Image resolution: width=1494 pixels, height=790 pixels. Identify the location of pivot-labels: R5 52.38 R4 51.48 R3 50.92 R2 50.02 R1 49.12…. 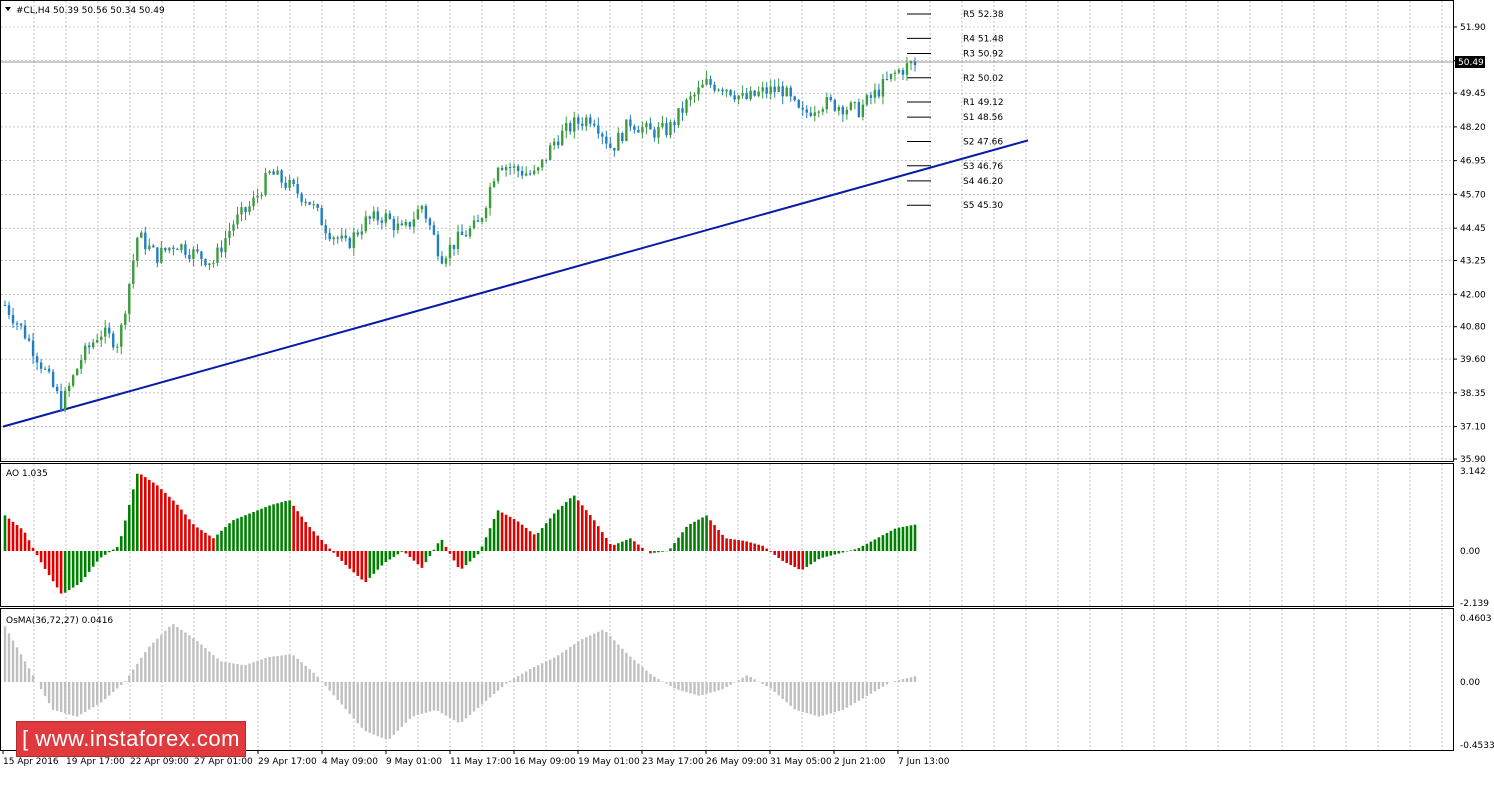
(983, 110).